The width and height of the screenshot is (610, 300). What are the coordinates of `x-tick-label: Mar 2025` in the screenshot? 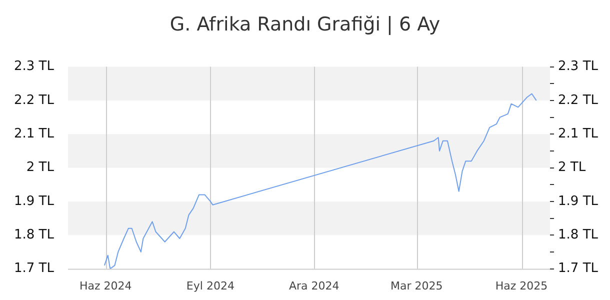 It's located at (416, 285).